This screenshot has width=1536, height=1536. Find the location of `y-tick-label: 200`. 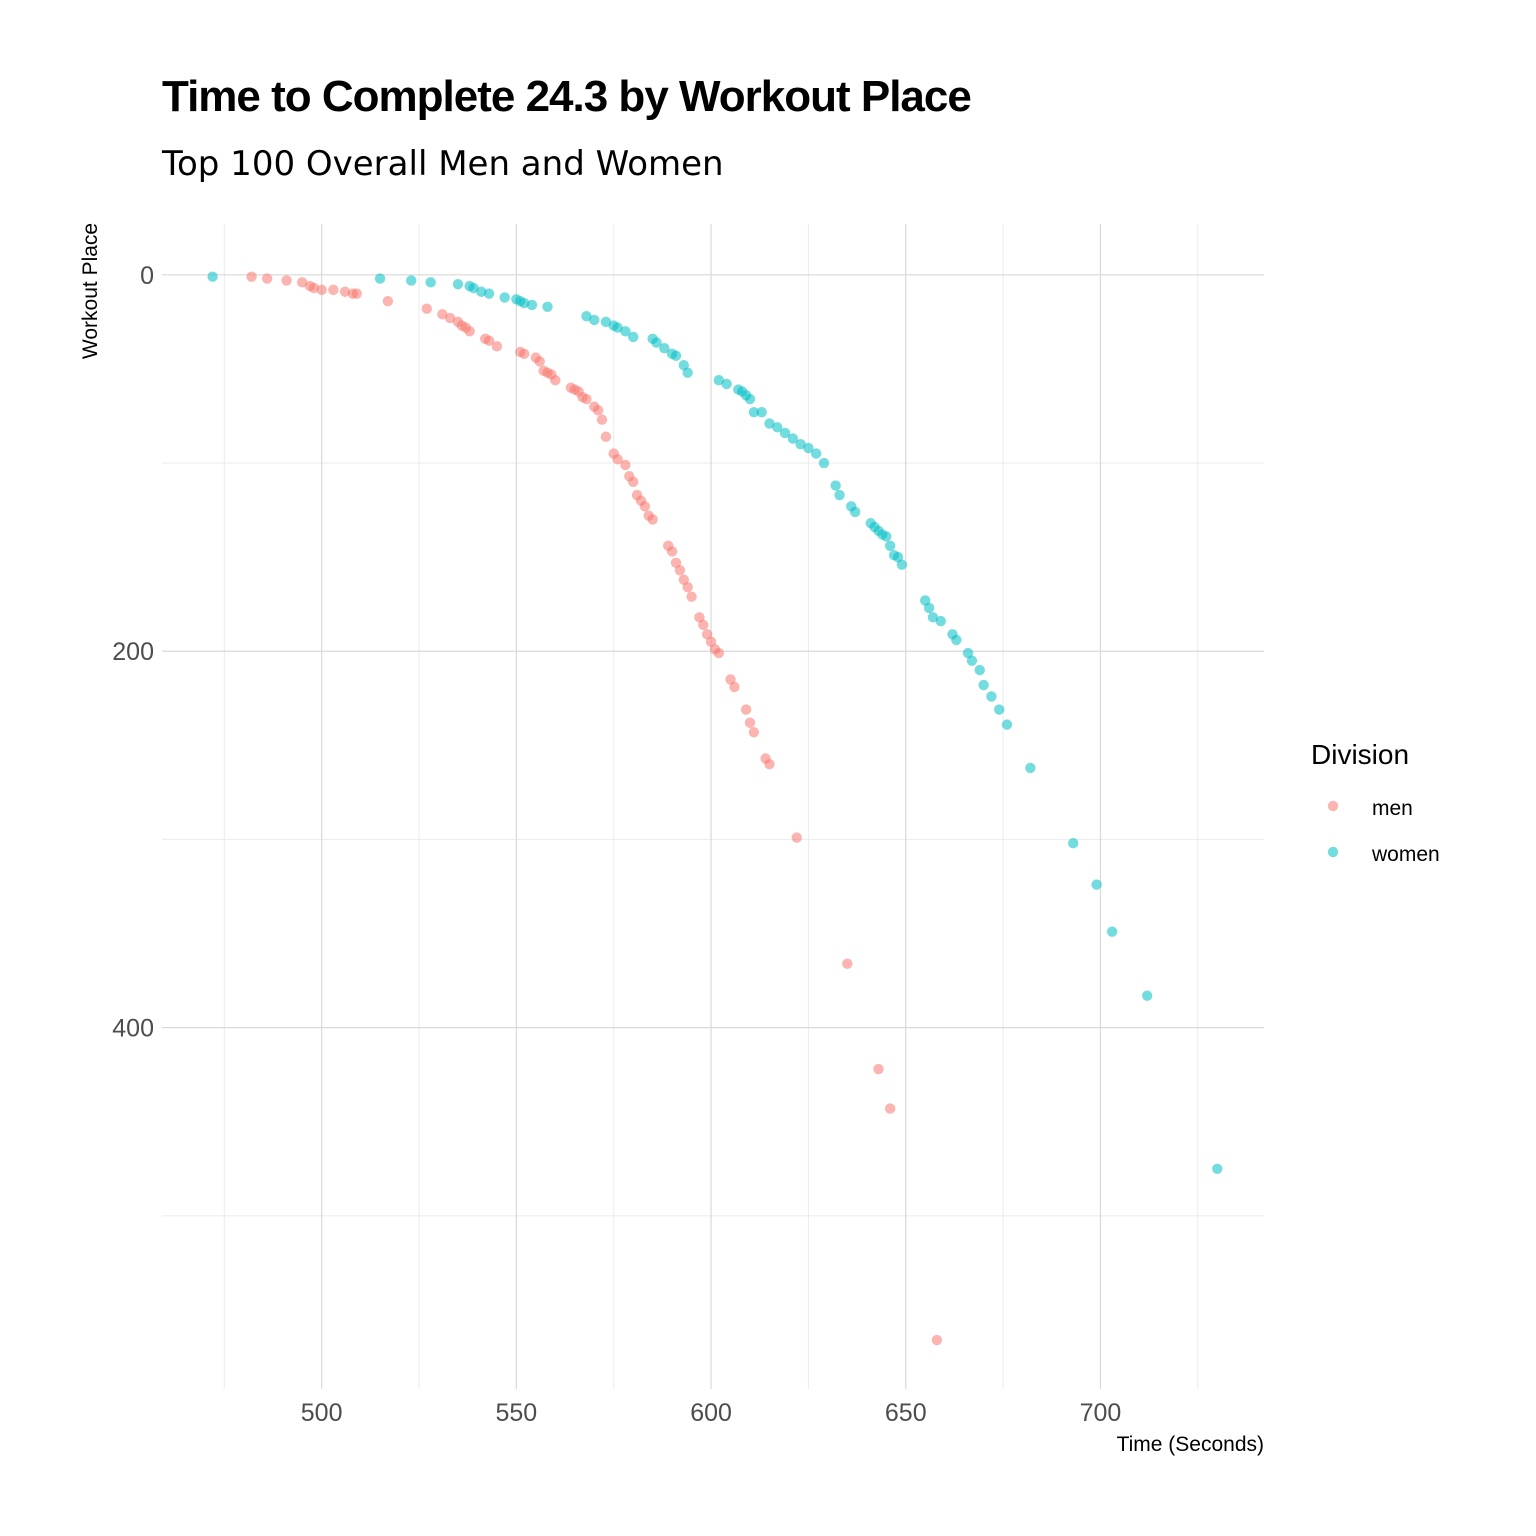

y-tick-label: 200 is located at coordinates (133, 652).